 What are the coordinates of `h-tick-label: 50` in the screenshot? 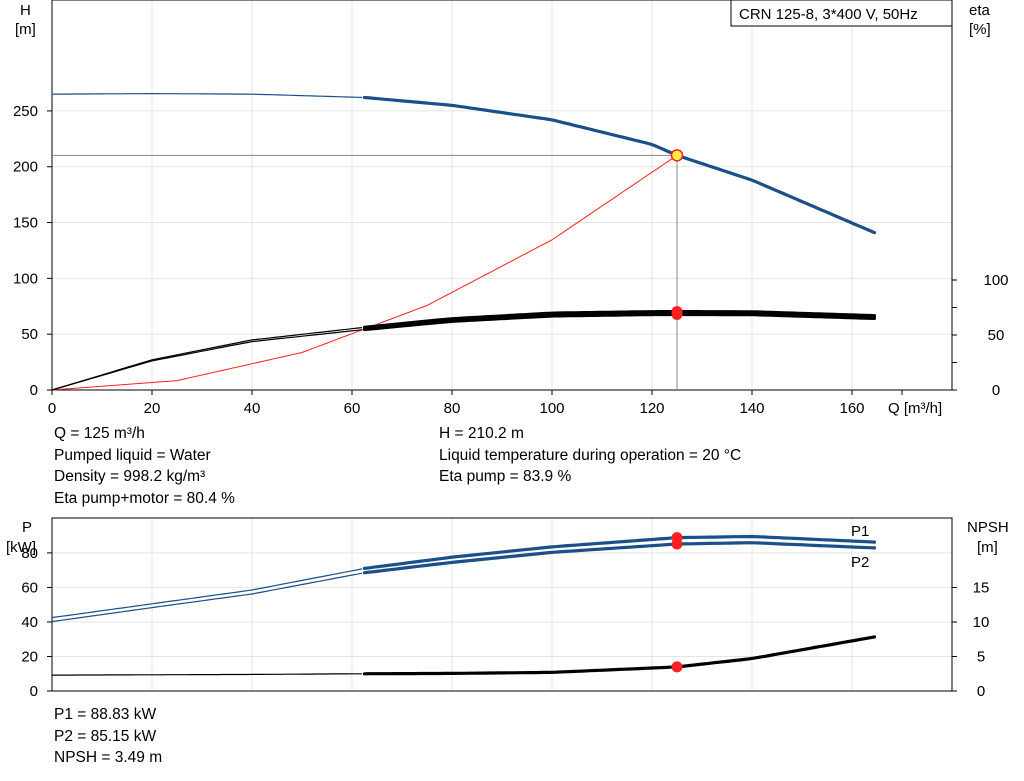 It's located at (29, 334).